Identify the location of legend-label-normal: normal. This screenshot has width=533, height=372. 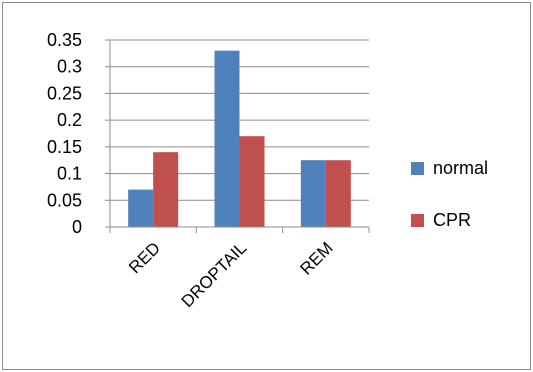
(460, 168).